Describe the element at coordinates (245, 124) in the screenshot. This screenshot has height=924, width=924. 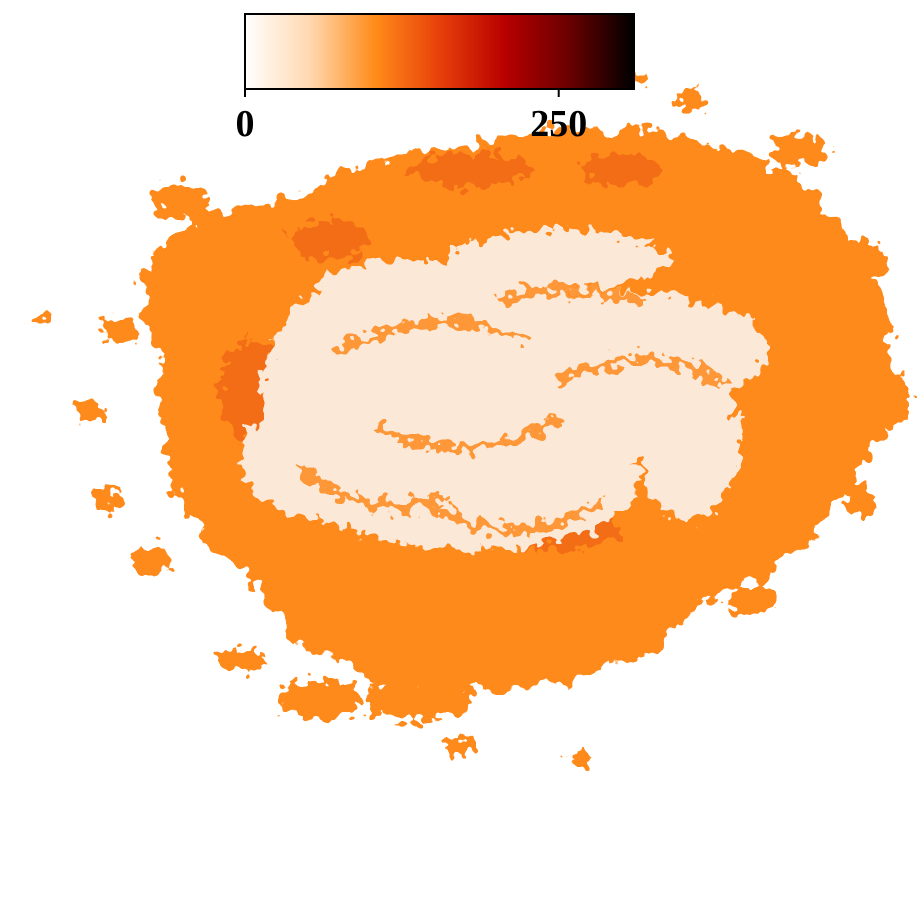
I see `colorbar-tick-label: 0` at that location.